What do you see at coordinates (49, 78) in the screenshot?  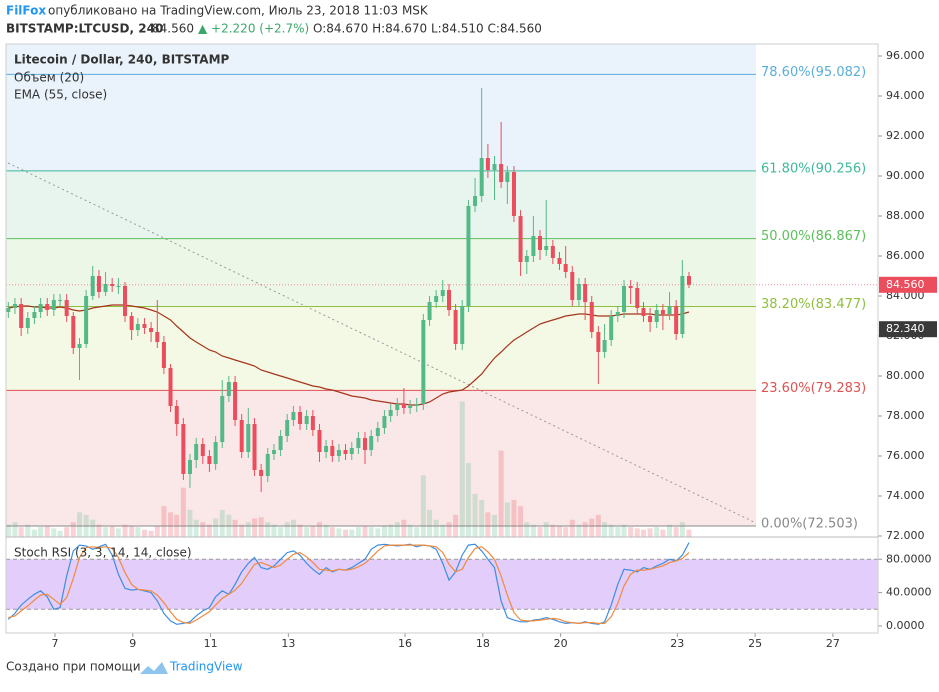 I see `volume-legend: Объем (20)` at bounding box center [49, 78].